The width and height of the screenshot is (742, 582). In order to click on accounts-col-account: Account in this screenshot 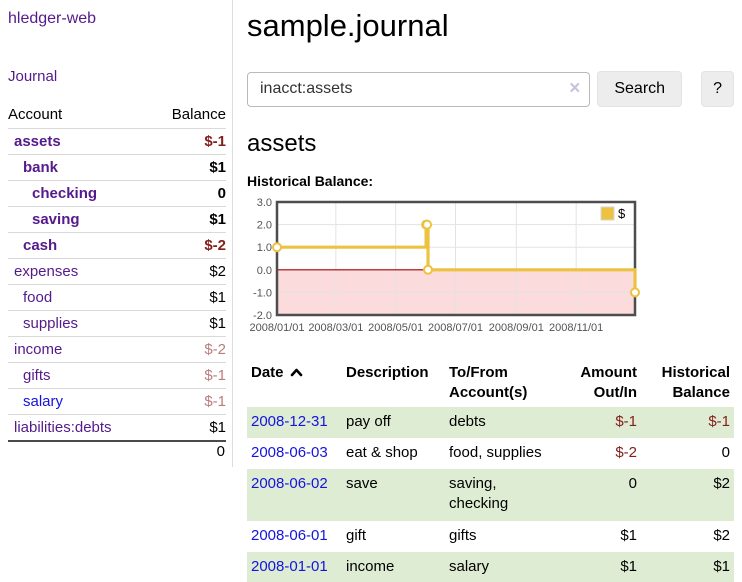, I will do `click(35, 114)`.